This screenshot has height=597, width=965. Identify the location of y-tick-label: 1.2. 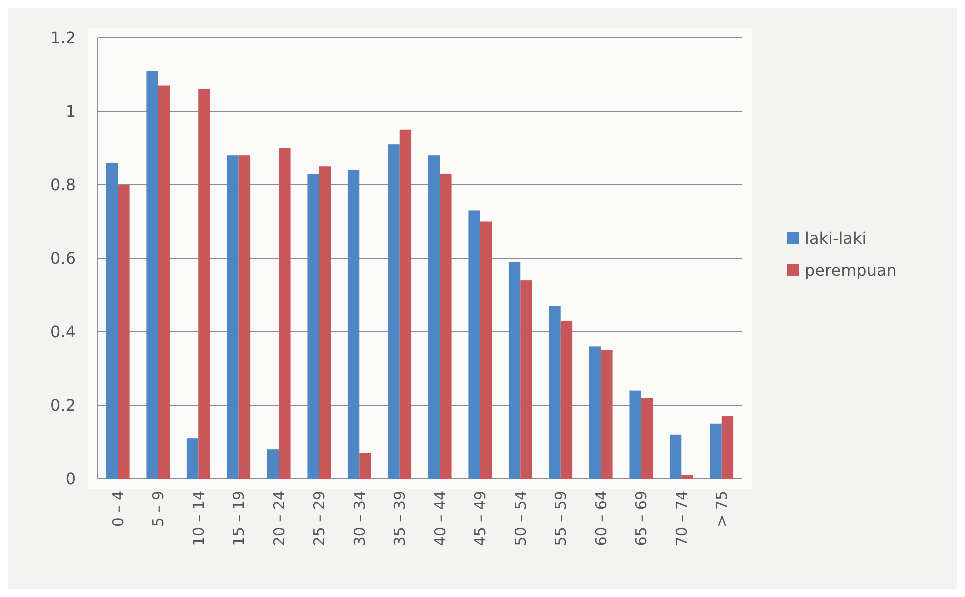
(63, 38).